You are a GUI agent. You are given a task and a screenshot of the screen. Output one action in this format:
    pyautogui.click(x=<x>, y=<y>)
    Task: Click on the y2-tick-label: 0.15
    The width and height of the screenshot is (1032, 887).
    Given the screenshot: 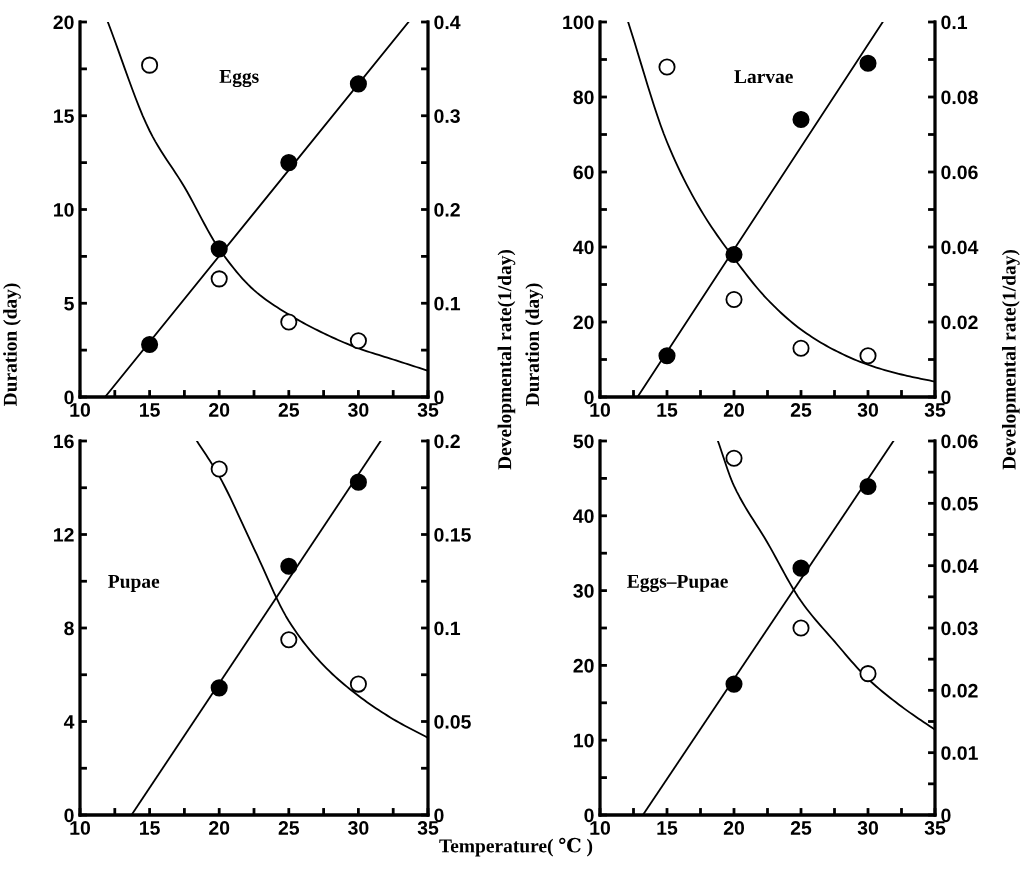 What is the action you would take?
    pyautogui.click(x=452, y=534)
    